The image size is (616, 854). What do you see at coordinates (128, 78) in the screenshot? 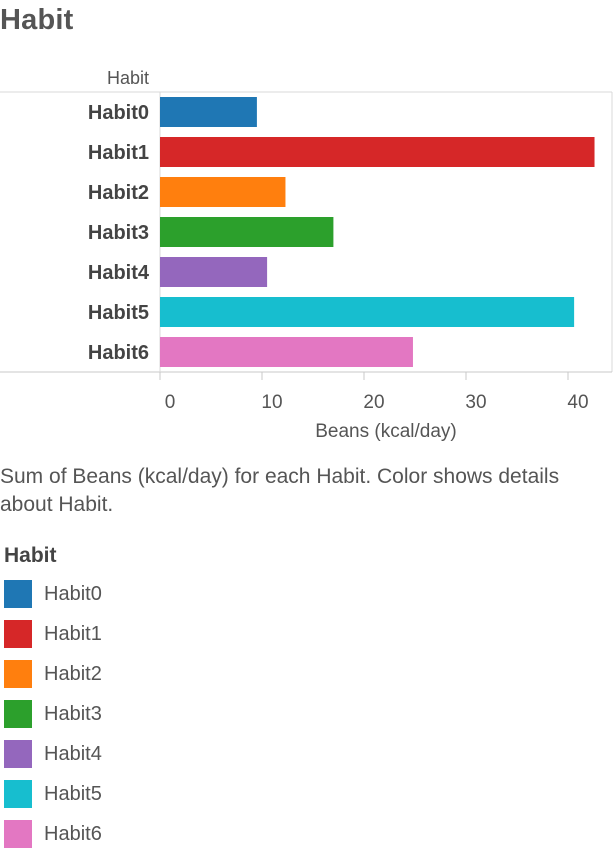
I see `y-axis-title: Habit` at bounding box center [128, 78].